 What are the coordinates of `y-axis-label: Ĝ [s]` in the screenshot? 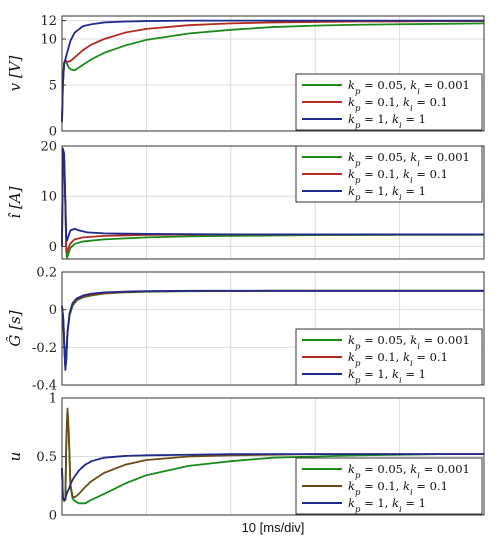 It's located at (15, 328).